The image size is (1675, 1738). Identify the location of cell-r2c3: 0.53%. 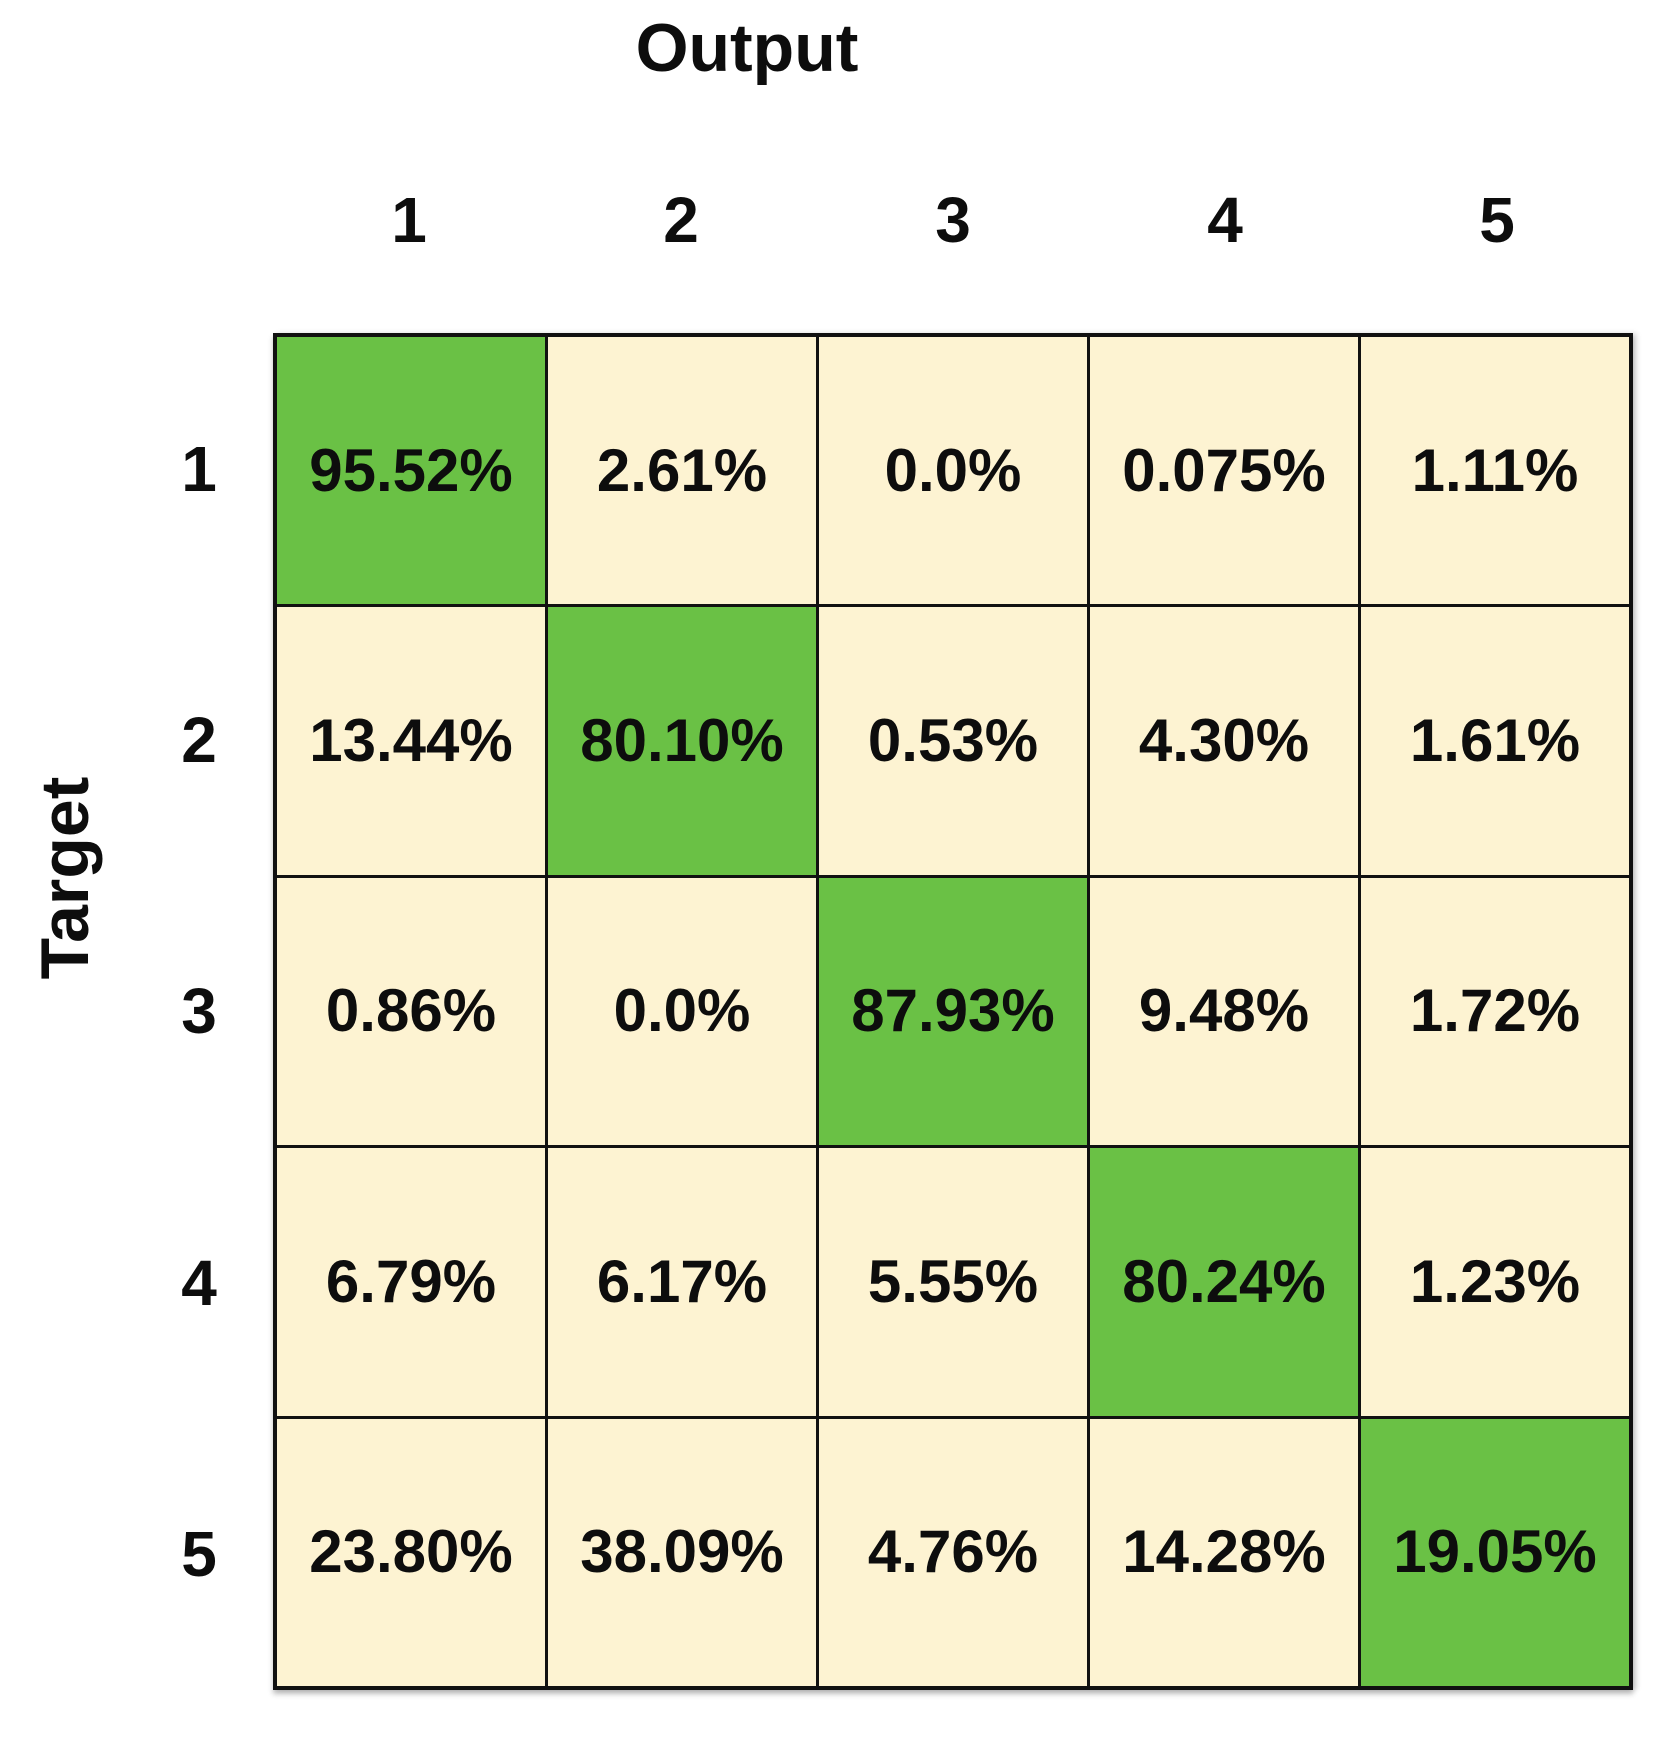
(953, 741).